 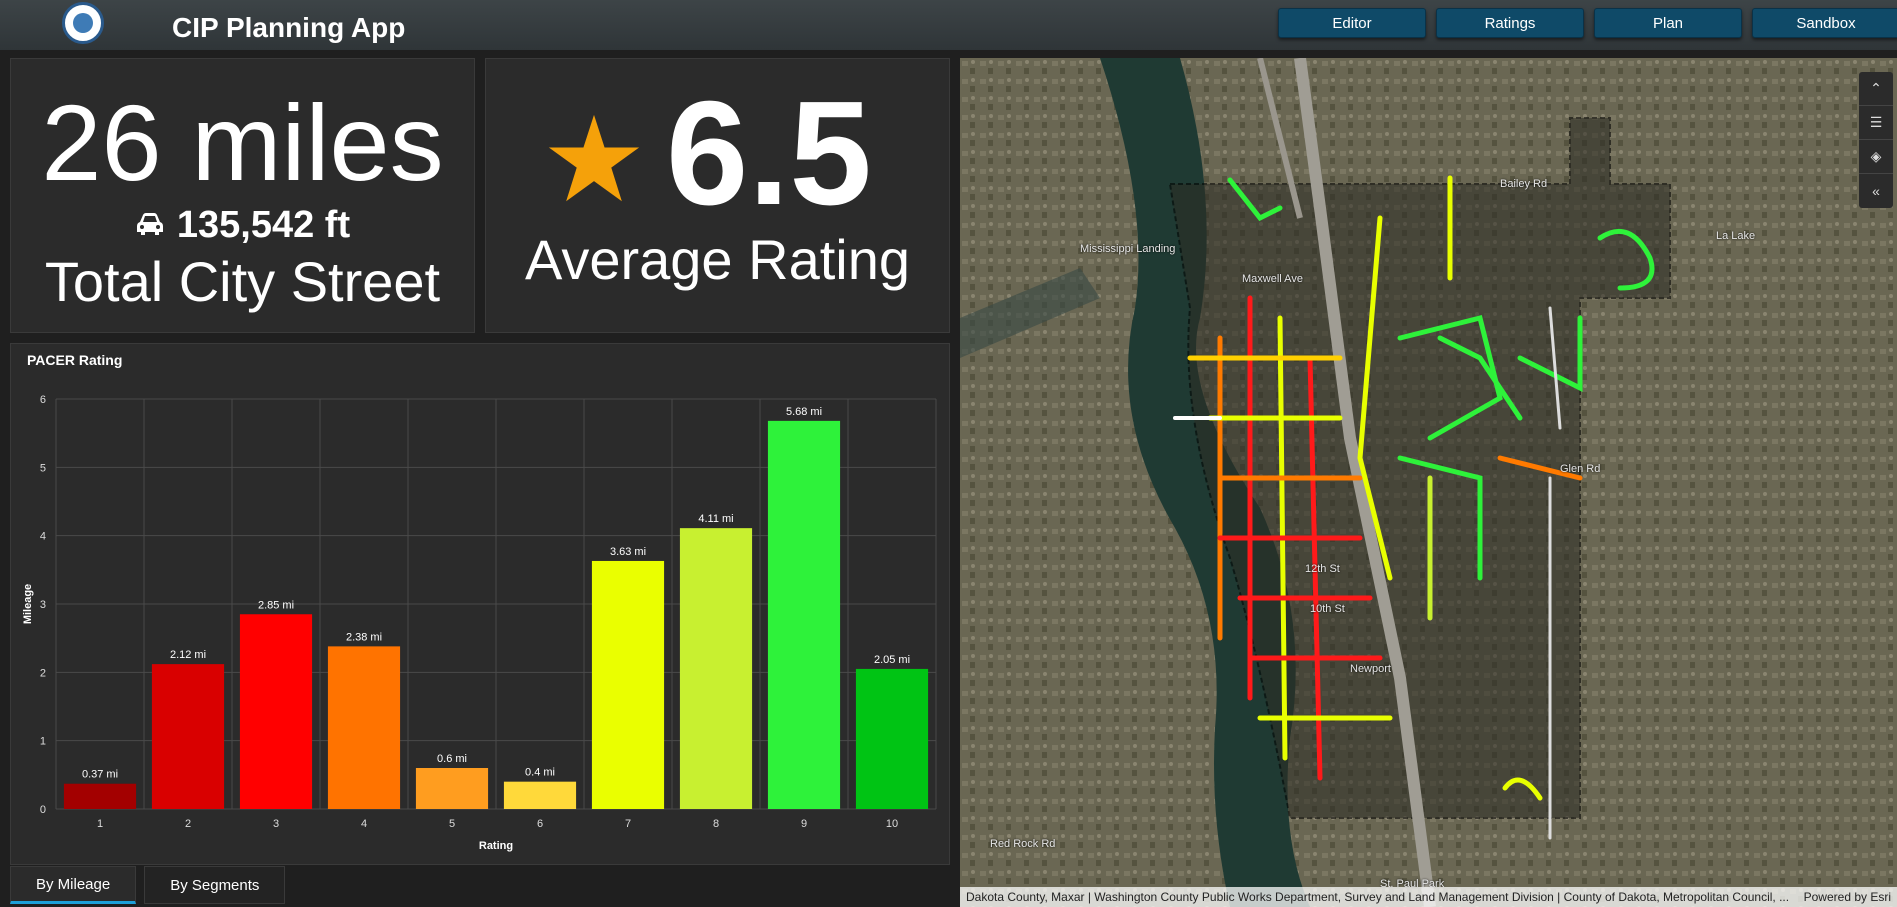 I want to click on average-rating-panel: 6.5 Average Rating, so click(x=717, y=195).